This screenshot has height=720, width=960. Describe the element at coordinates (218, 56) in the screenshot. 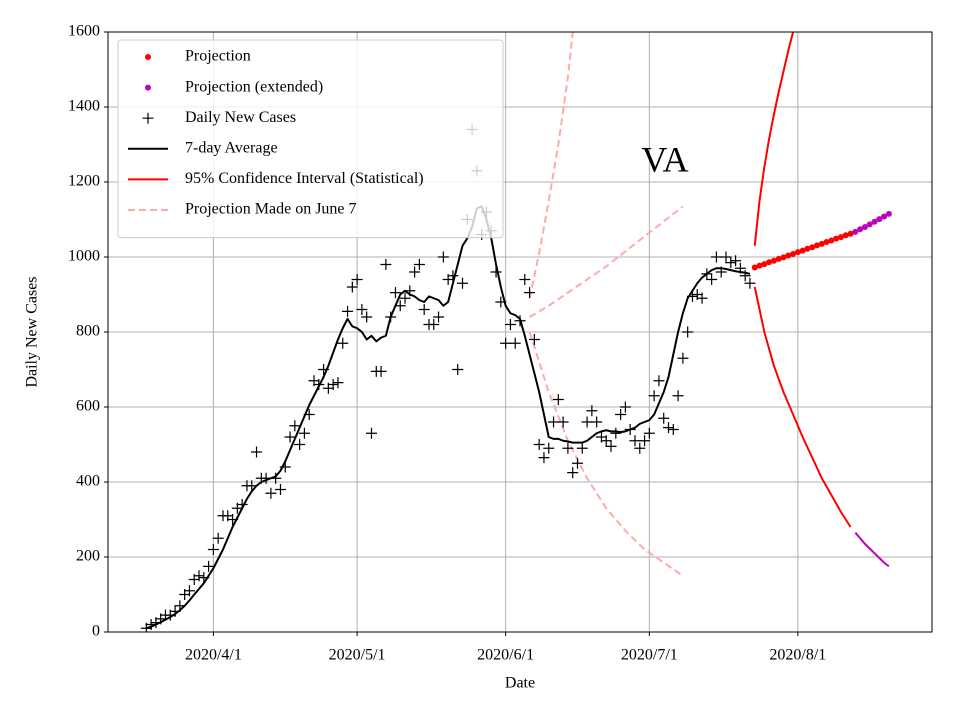

I see `legend-label: Projection` at that location.